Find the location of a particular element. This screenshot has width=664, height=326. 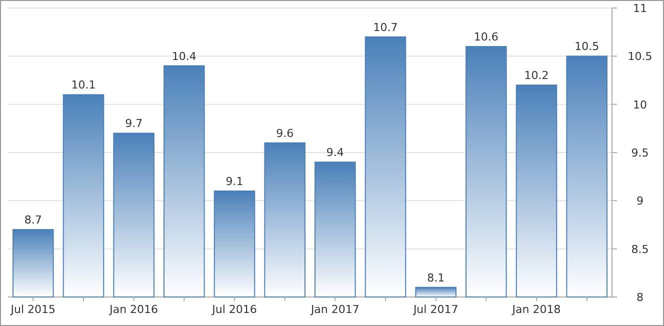

data-label: 9.4 is located at coordinates (335, 153).